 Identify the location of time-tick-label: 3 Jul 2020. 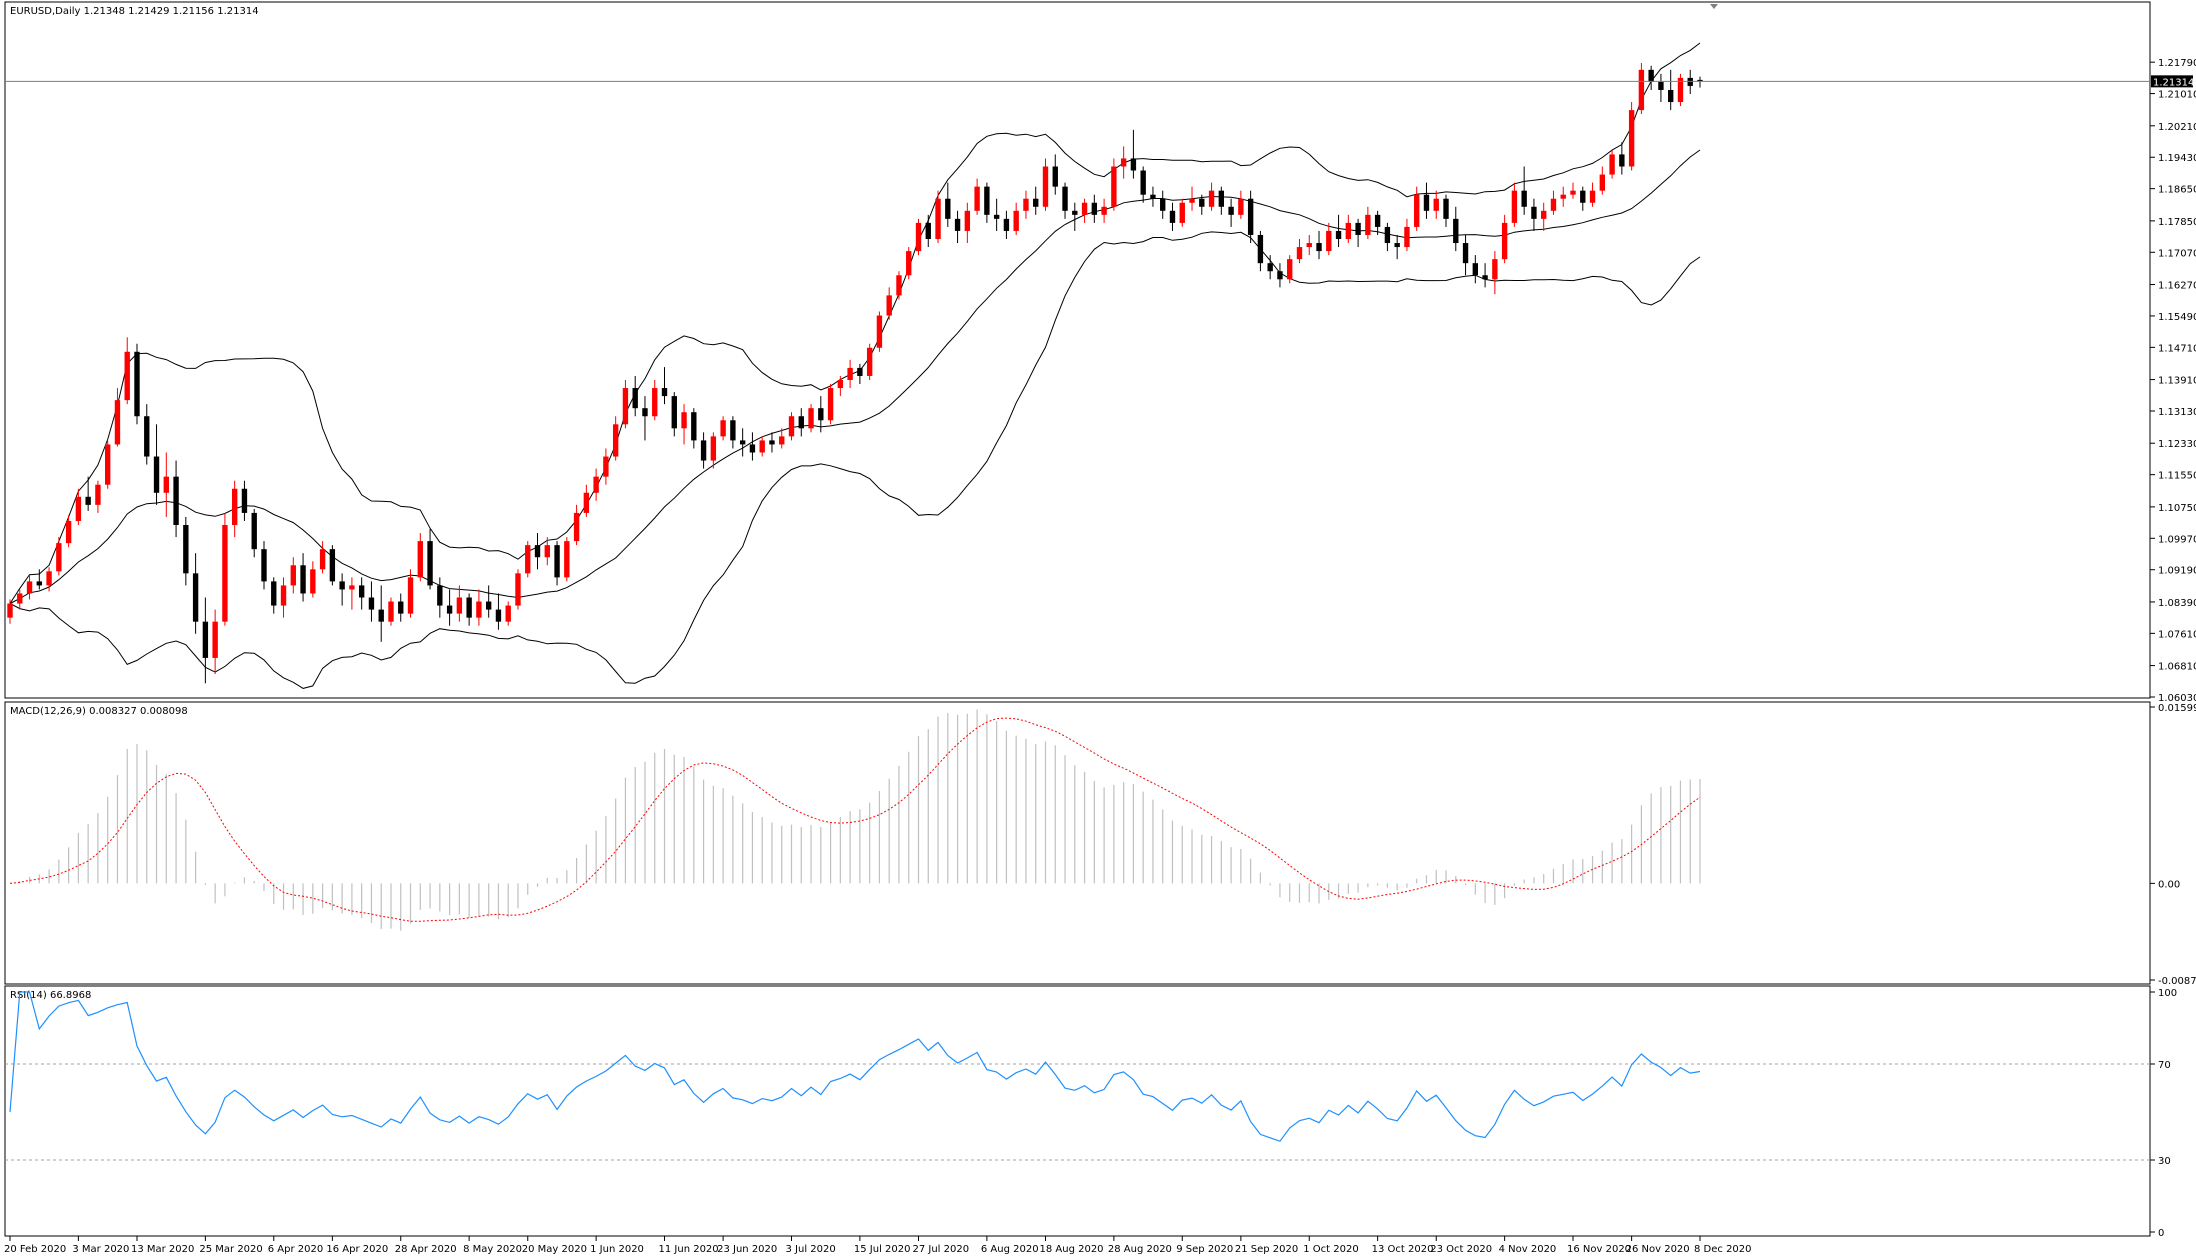
(811, 1249).